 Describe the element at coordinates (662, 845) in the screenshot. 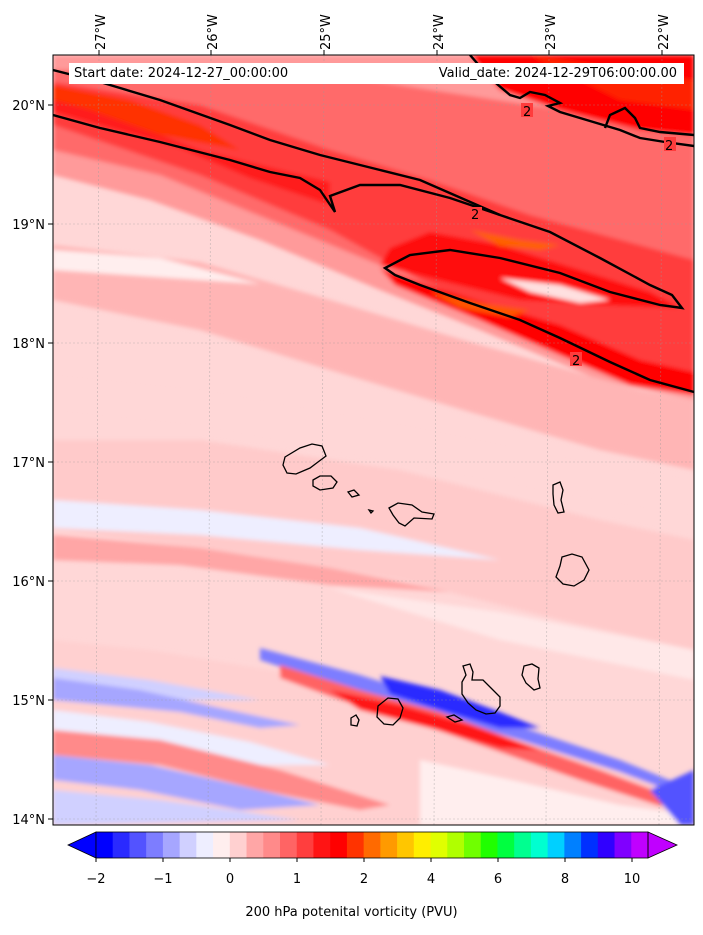

I see `colorbar-extend-max` at that location.